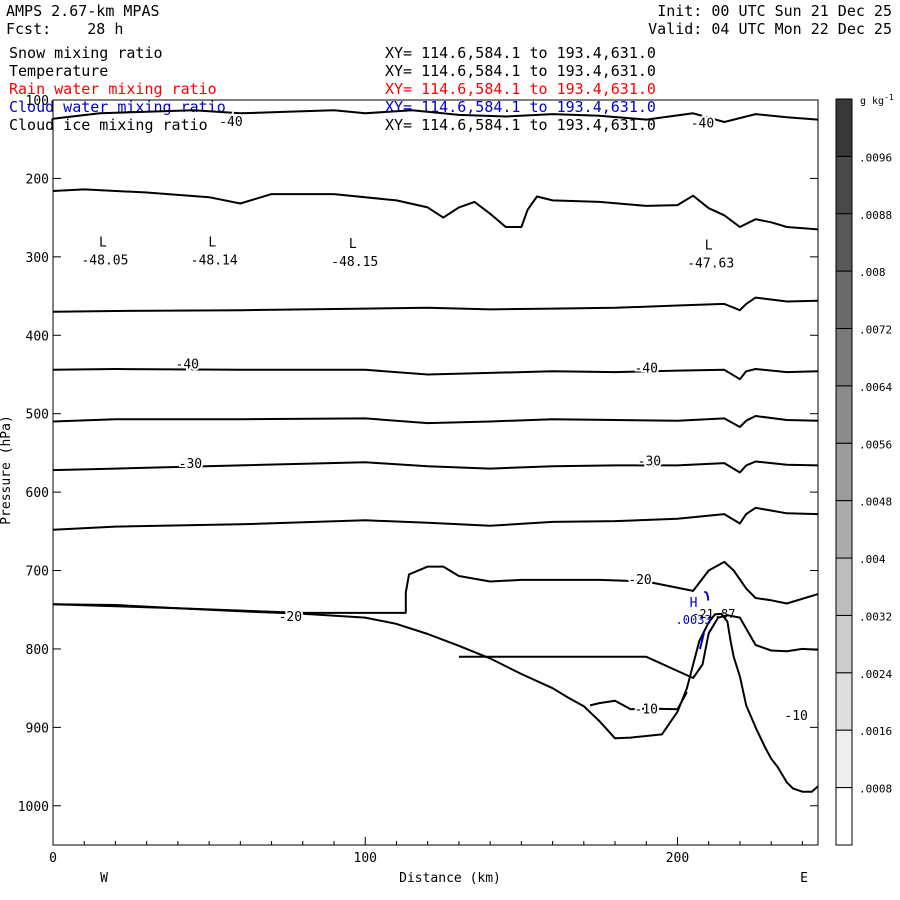 This screenshot has width=900, height=900. Describe the element at coordinates (59, 71) in the screenshot. I see `legend-field-name: Temperature` at that location.